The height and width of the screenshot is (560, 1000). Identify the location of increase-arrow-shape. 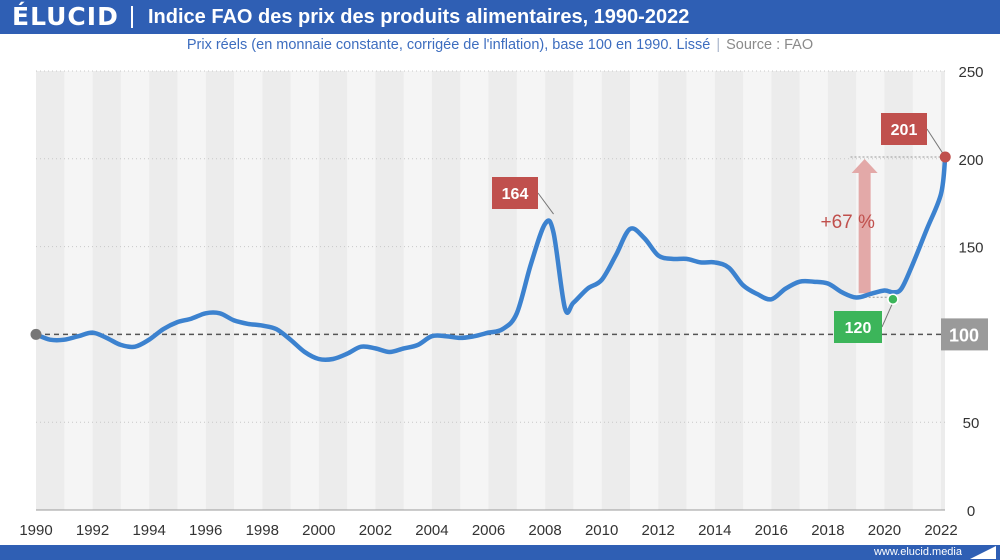
(864, 226).